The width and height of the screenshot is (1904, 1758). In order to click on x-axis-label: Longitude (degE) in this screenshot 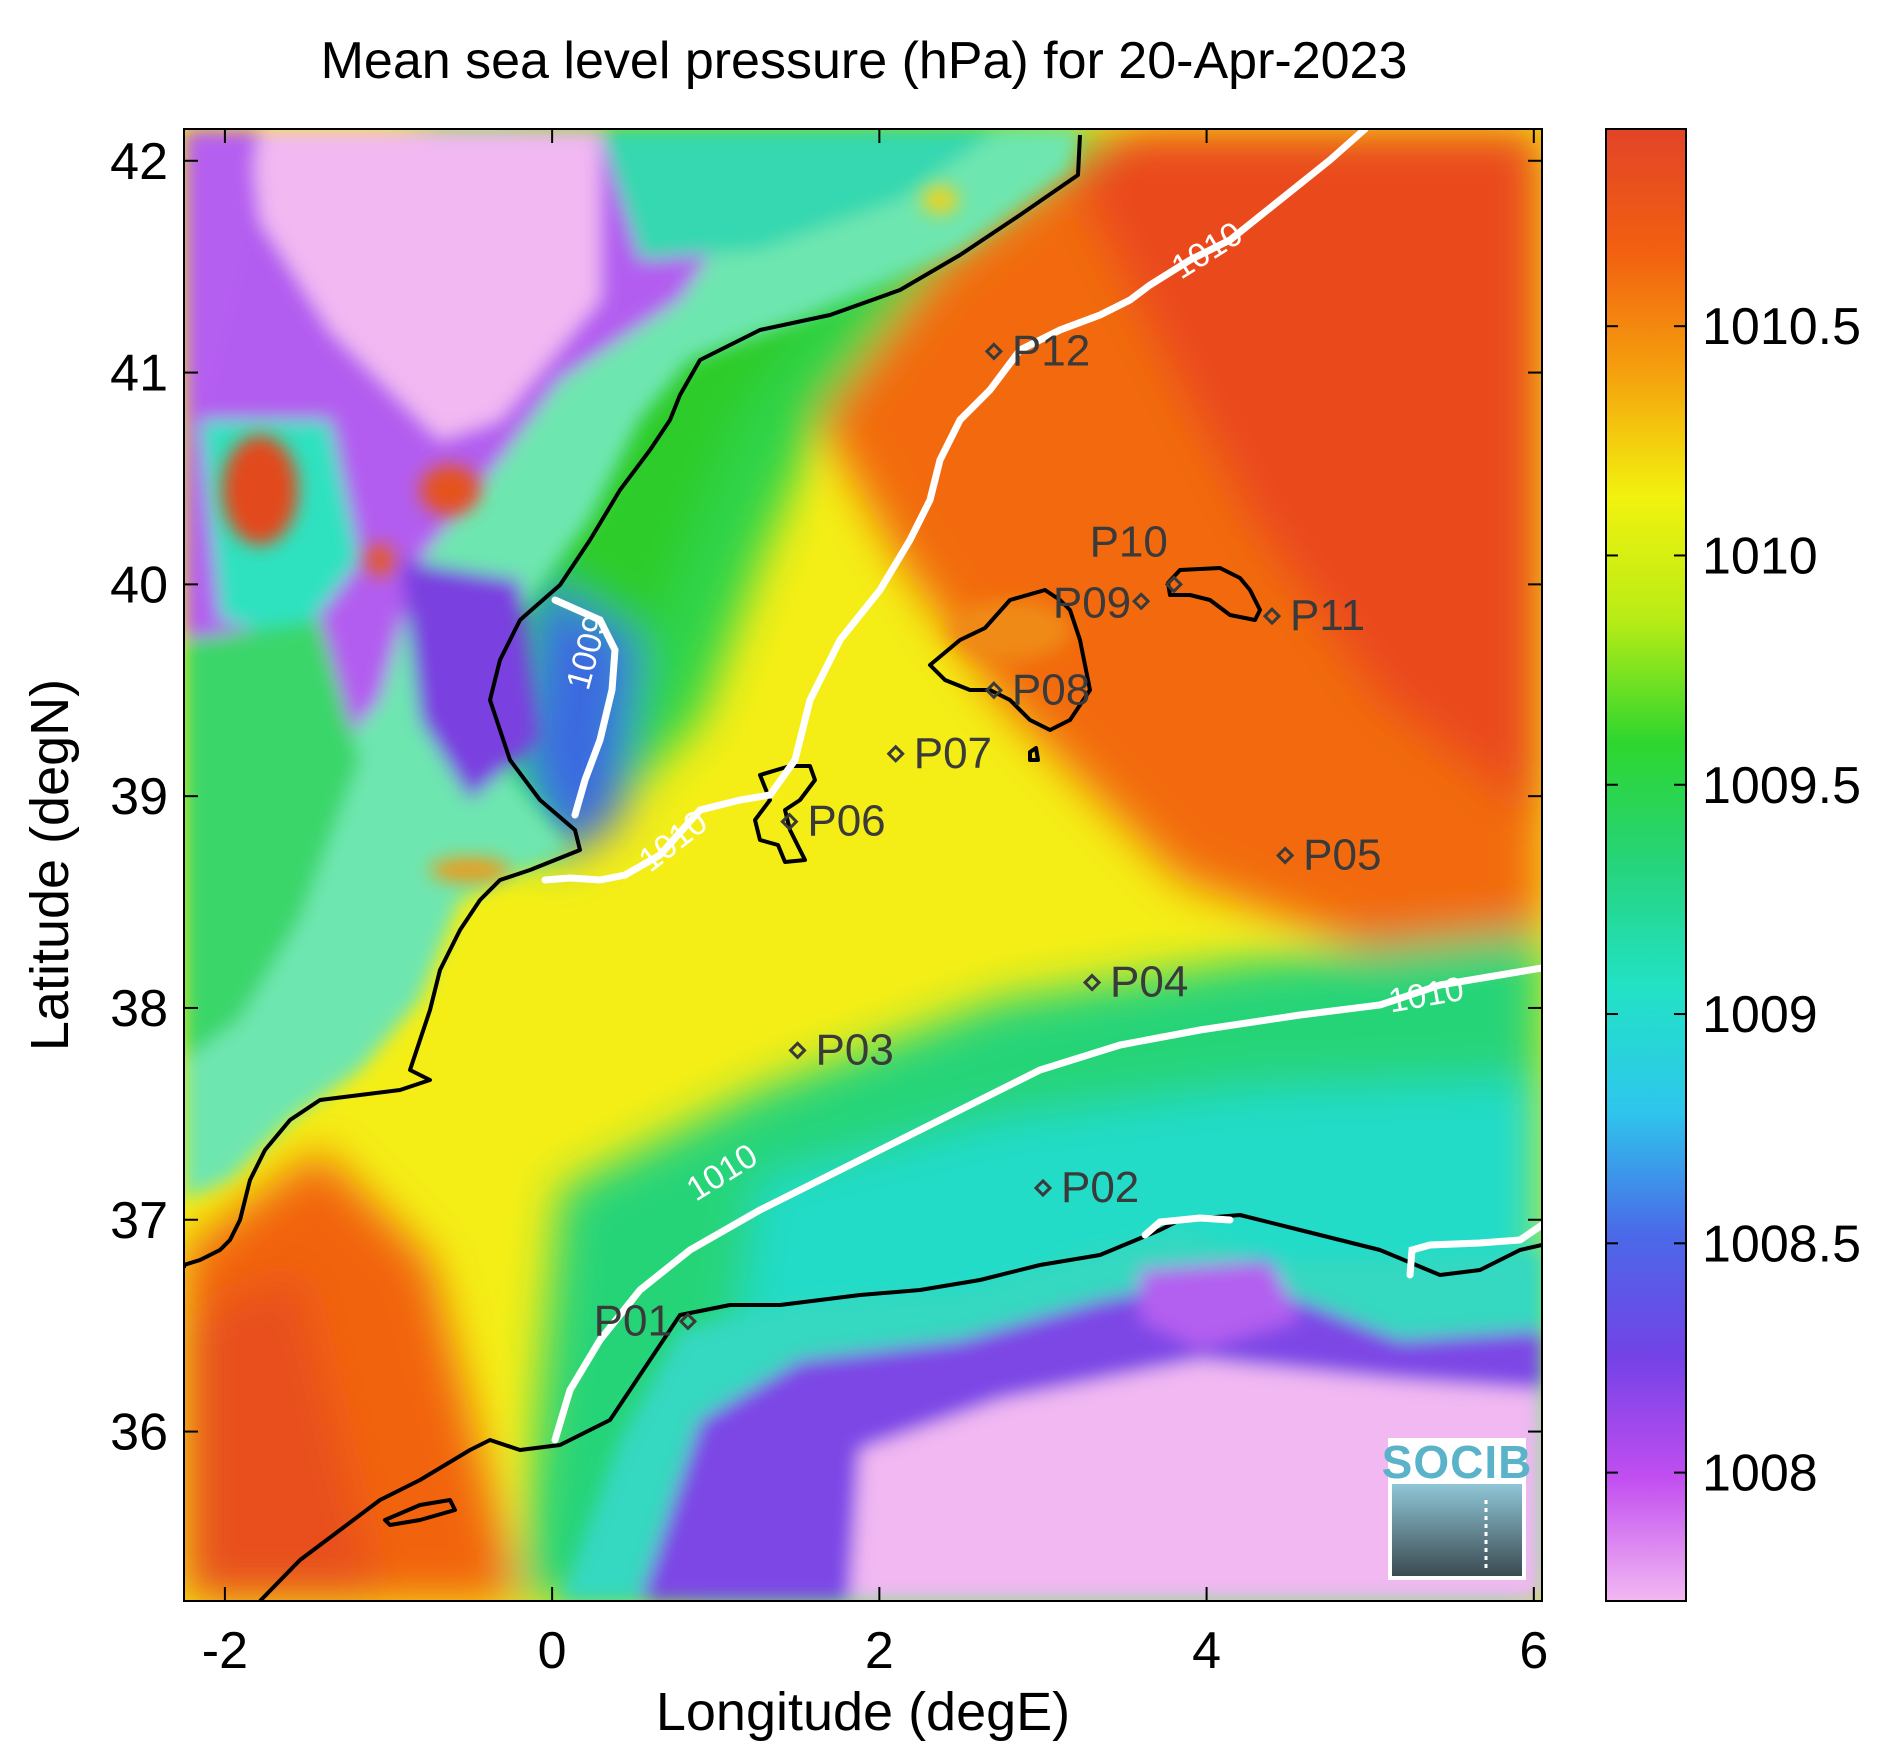, I will do `click(863, 1712)`.